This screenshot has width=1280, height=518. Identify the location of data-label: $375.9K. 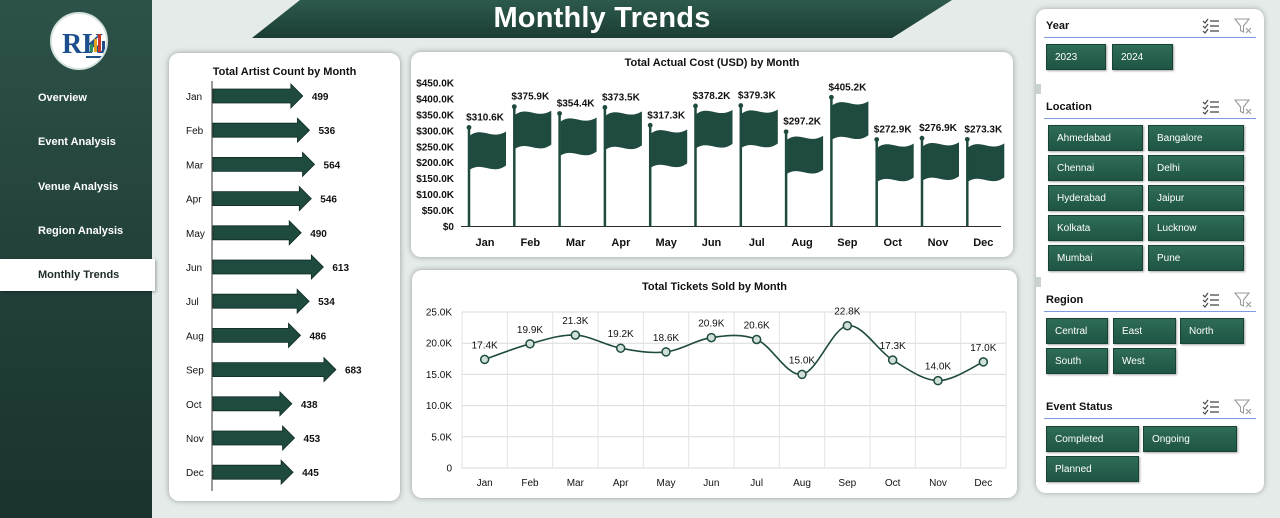
(530, 97).